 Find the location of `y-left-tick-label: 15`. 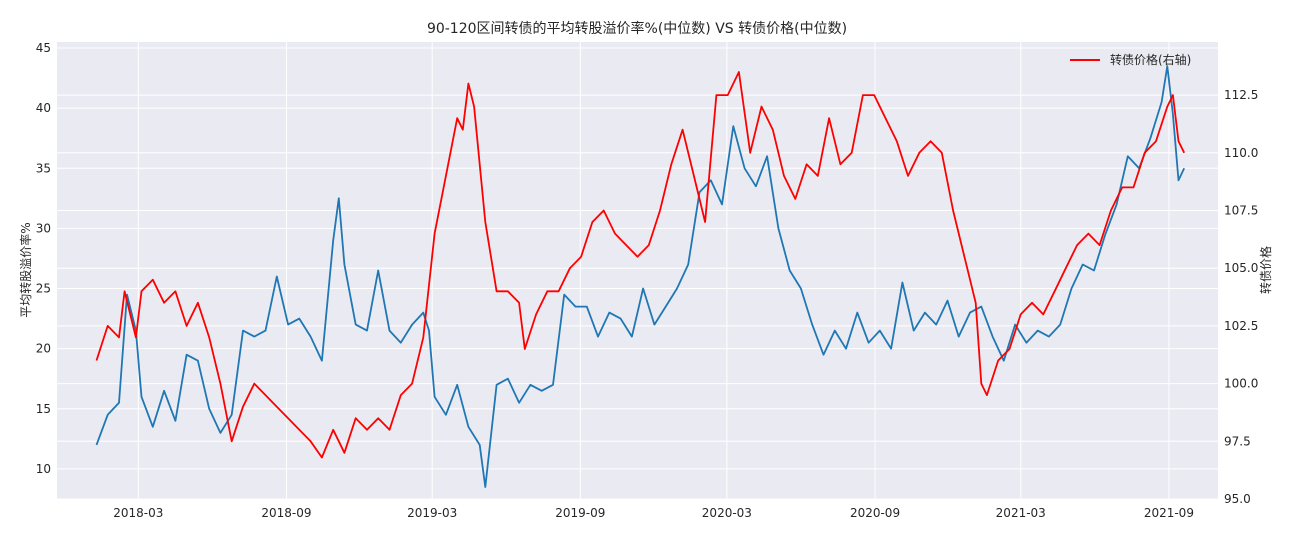

y-left-tick-label: 15 is located at coordinates (43, 409).